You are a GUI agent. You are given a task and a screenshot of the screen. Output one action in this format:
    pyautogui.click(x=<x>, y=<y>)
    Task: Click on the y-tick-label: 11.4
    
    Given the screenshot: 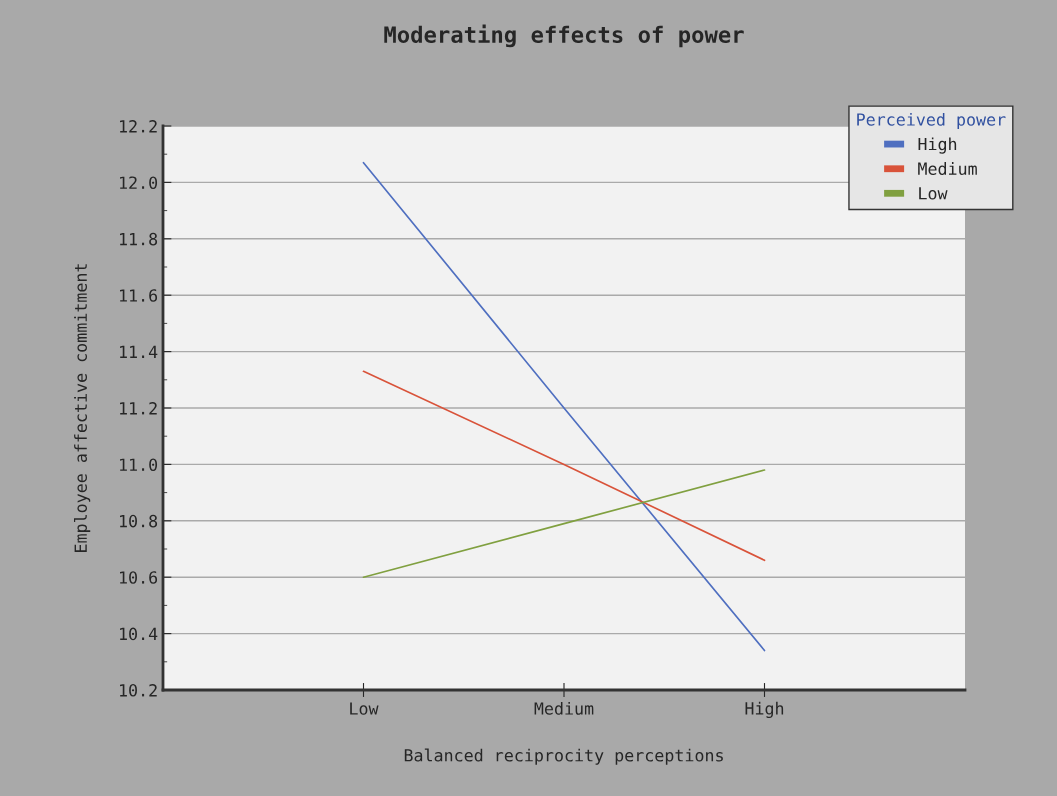 What is the action you would take?
    pyautogui.click(x=139, y=351)
    